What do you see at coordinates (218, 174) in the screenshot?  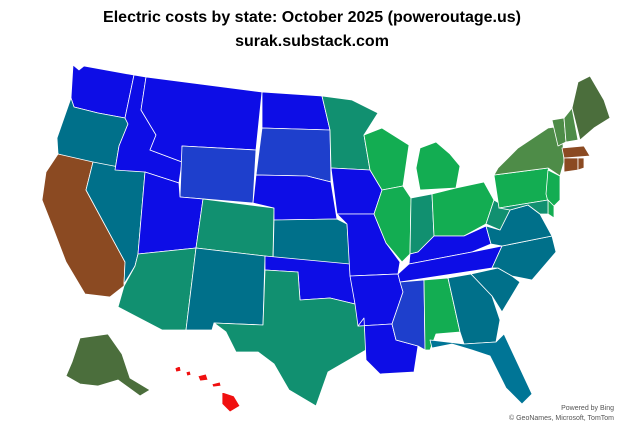 I see `state-wy` at bounding box center [218, 174].